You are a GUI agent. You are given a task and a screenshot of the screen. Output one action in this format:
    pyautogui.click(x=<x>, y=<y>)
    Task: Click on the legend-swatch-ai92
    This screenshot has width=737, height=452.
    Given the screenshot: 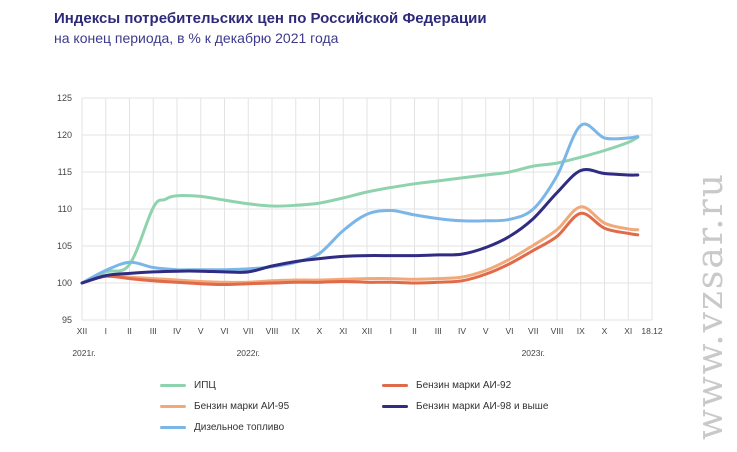 What is the action you would take?
    pyautogui.click(x=395, y=385)
    